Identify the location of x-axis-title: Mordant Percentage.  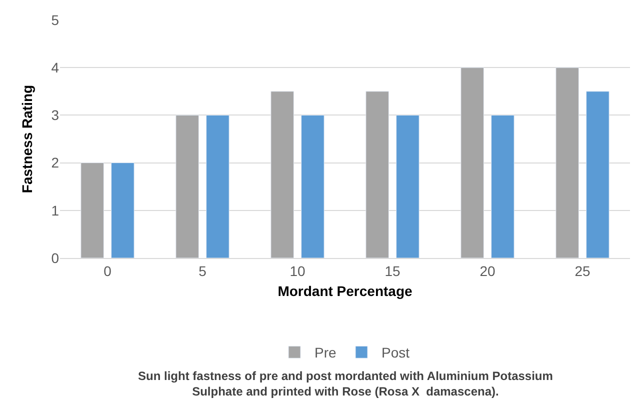
(345, 291).